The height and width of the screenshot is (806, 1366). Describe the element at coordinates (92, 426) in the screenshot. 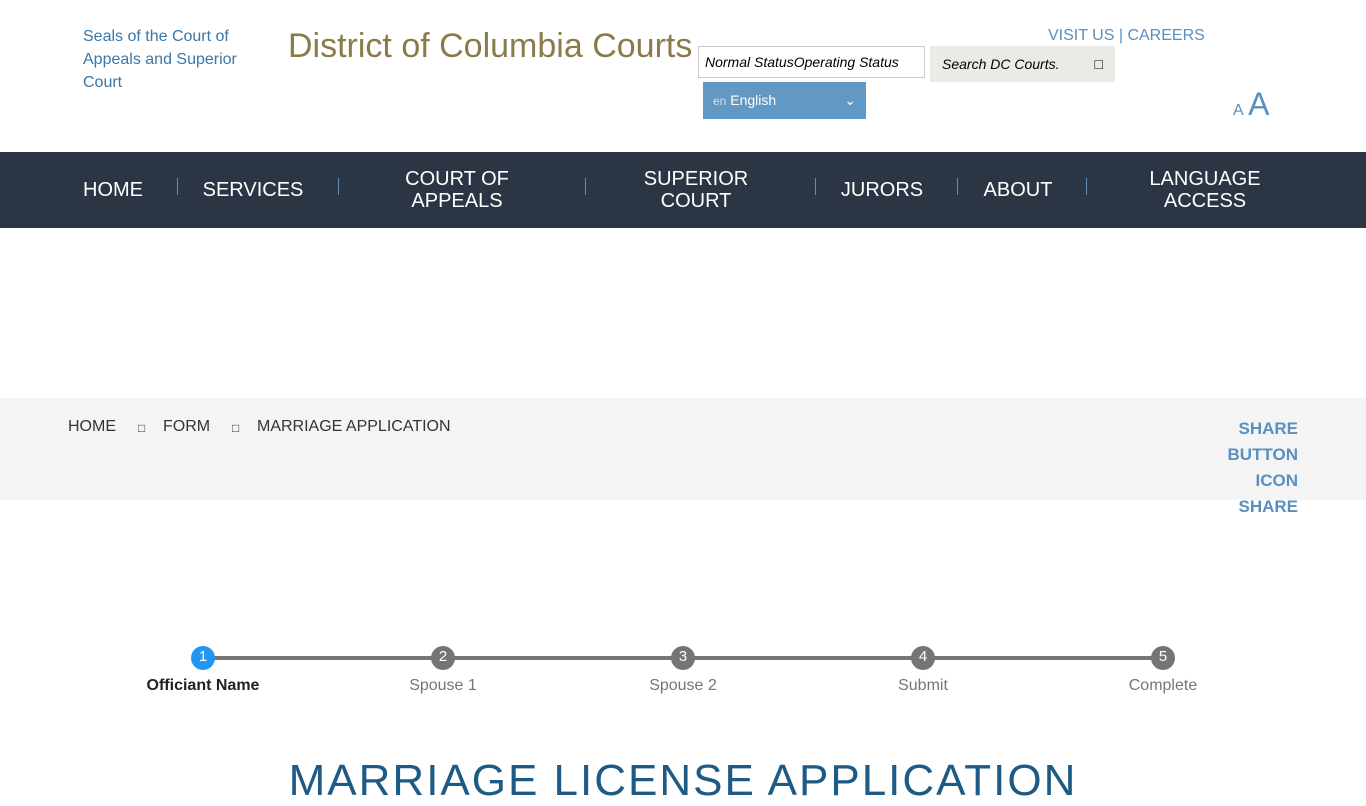

I see `breadcrumb-home: HOME` at that location.